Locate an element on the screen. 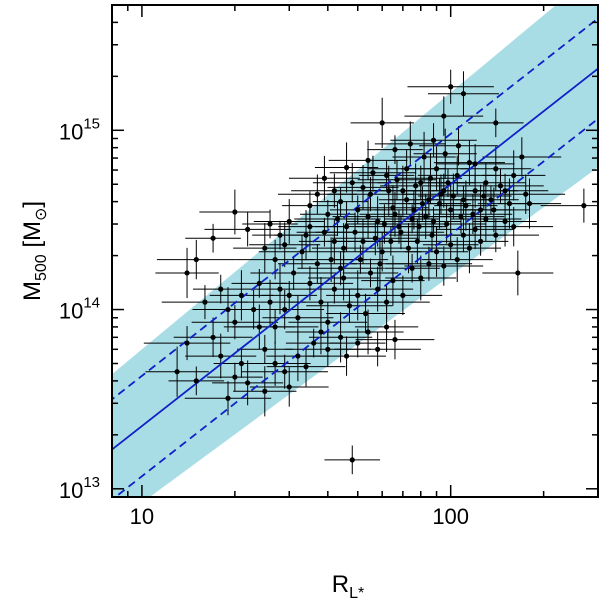 The width and height of the screenshot is (600, 605). x-tick-label: 10 is located at coordinates (142, 516).